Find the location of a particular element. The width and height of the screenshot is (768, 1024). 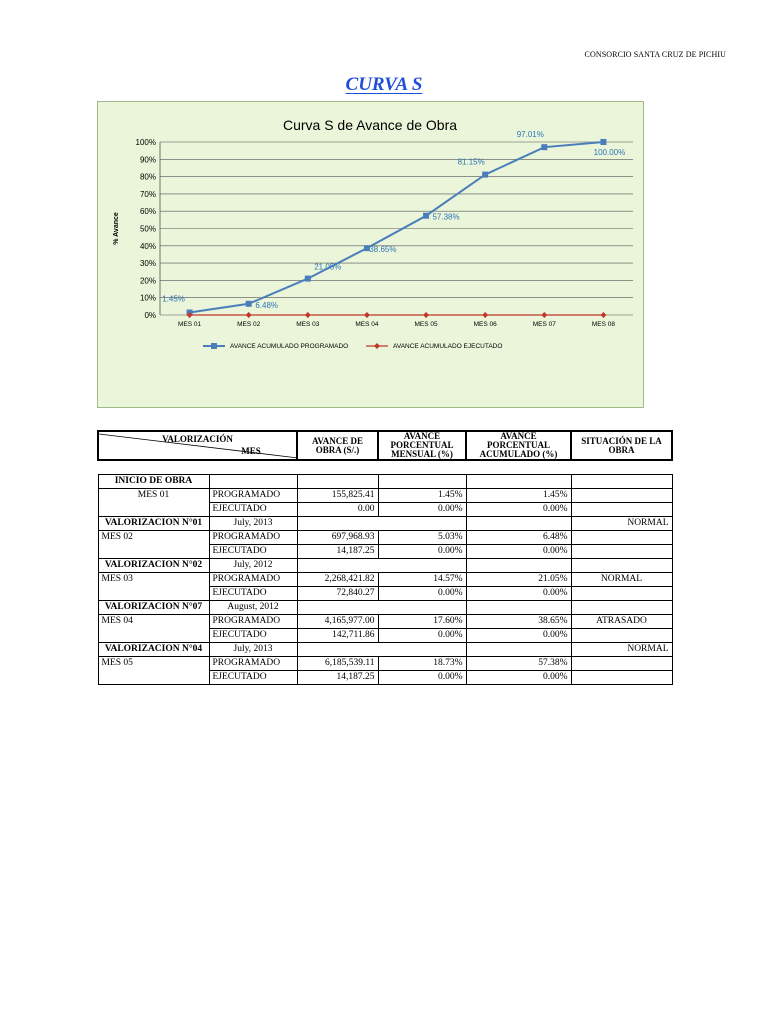

valorizacion-date: July, 2013 is located at coordinates (253, 649).